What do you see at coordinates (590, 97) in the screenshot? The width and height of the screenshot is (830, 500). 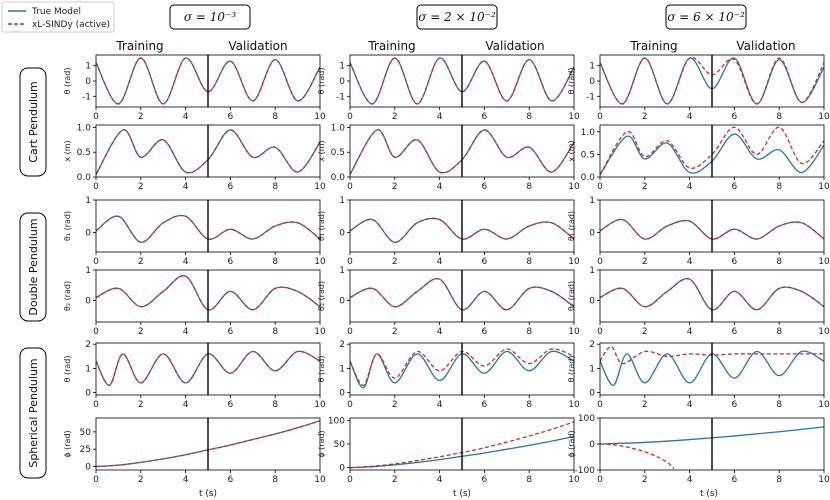 I see `y-tick-label: -1` at bounding box center [590, 97].